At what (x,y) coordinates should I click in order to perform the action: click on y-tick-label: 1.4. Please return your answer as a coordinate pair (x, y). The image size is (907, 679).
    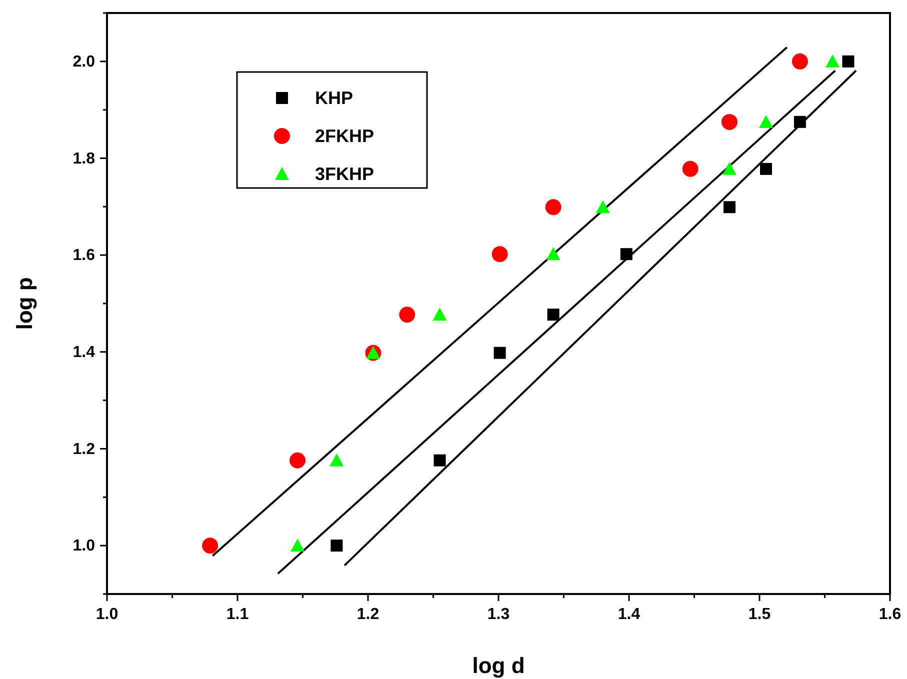
    Looking at the image, I should click on (84, 352).